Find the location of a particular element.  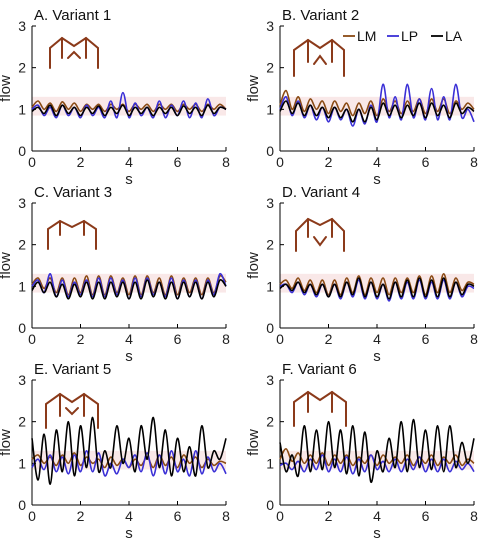

series-line-lm is located at coordinates (377, 284).